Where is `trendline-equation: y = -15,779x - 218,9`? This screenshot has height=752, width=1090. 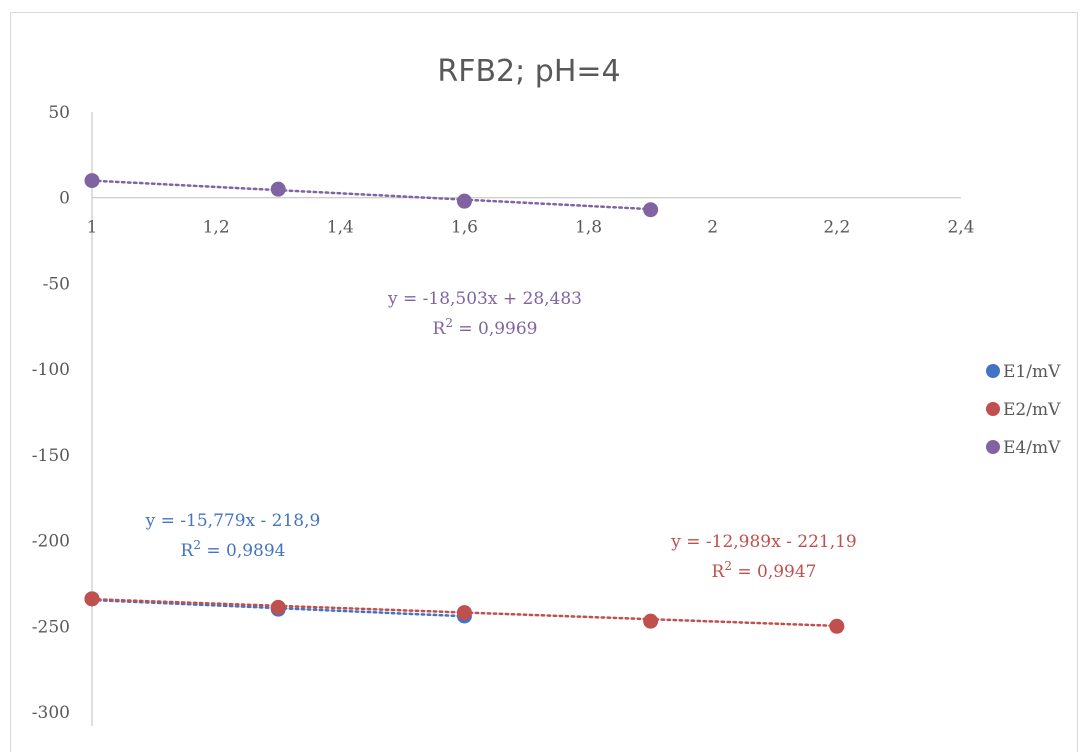
trendline-equation: y = -15,779x - 218,9 is located at coordinates (233, 521).